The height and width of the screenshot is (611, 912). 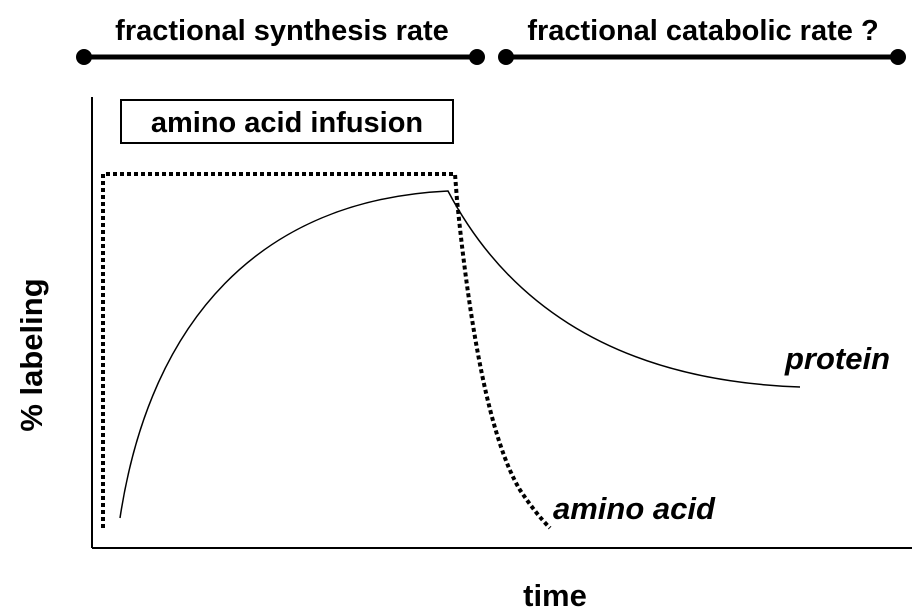 What do you see at coordinates (702, 31) in the screenshot?
I see `right-header: fractional catabolic rate ?` at bounding box center [702, 31].